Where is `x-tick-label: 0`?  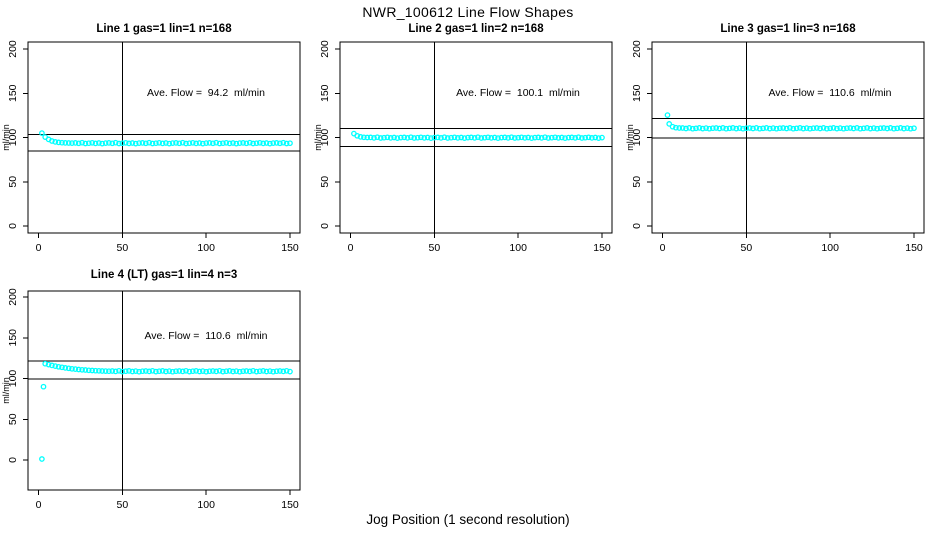
x-tick-label: 0 is located at coordinates (39, 248).